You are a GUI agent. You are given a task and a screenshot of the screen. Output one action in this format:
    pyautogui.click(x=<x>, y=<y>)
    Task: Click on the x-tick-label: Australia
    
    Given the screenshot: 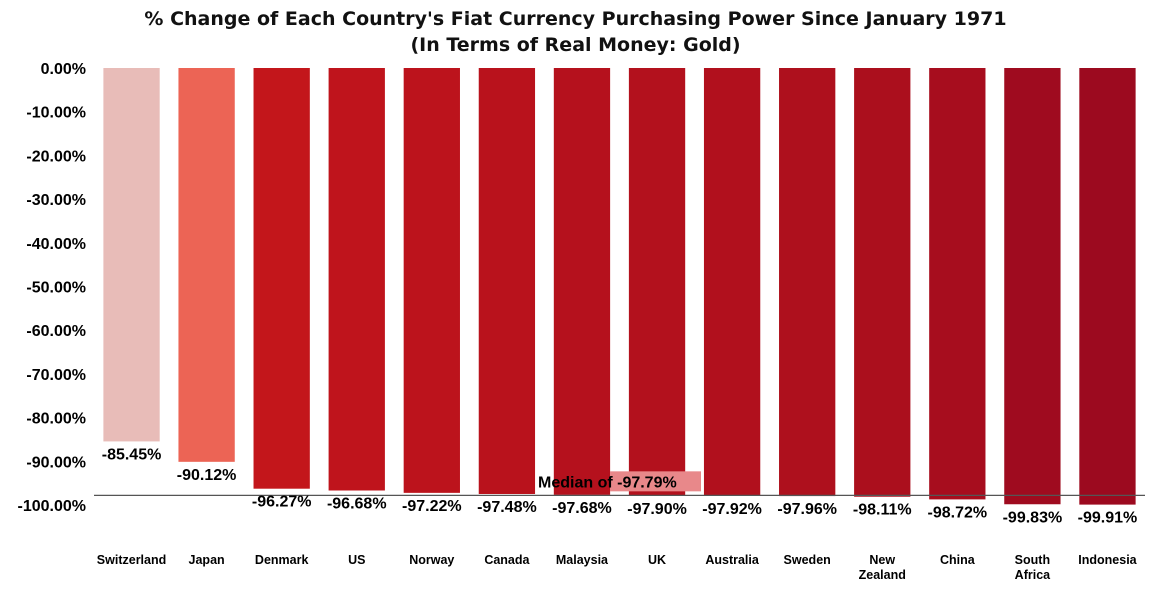 What is the action you would take?
    pyautogui.click(x=732, y=560)
    